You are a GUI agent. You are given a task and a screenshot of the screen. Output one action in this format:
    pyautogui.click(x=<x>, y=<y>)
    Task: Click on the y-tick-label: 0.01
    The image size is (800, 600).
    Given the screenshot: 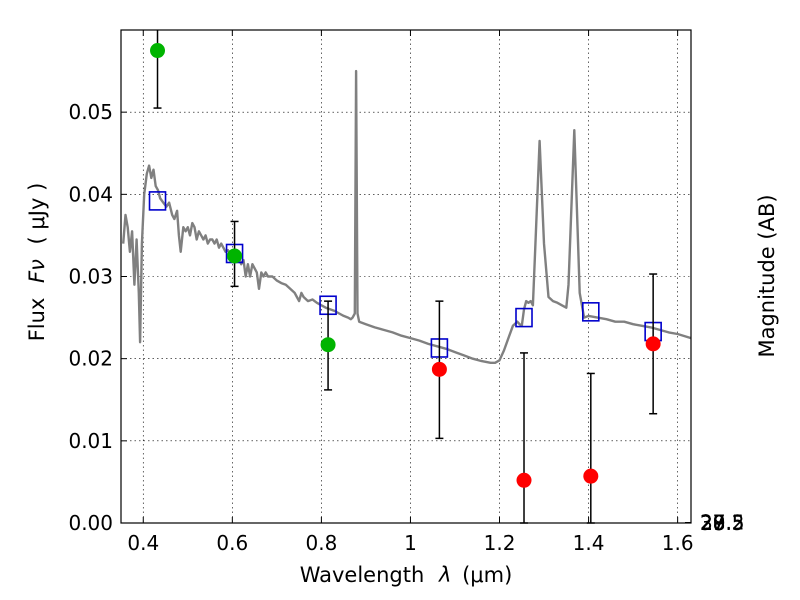 What is the action you would take?
    pyautogui.click(x=90, y=441)
    